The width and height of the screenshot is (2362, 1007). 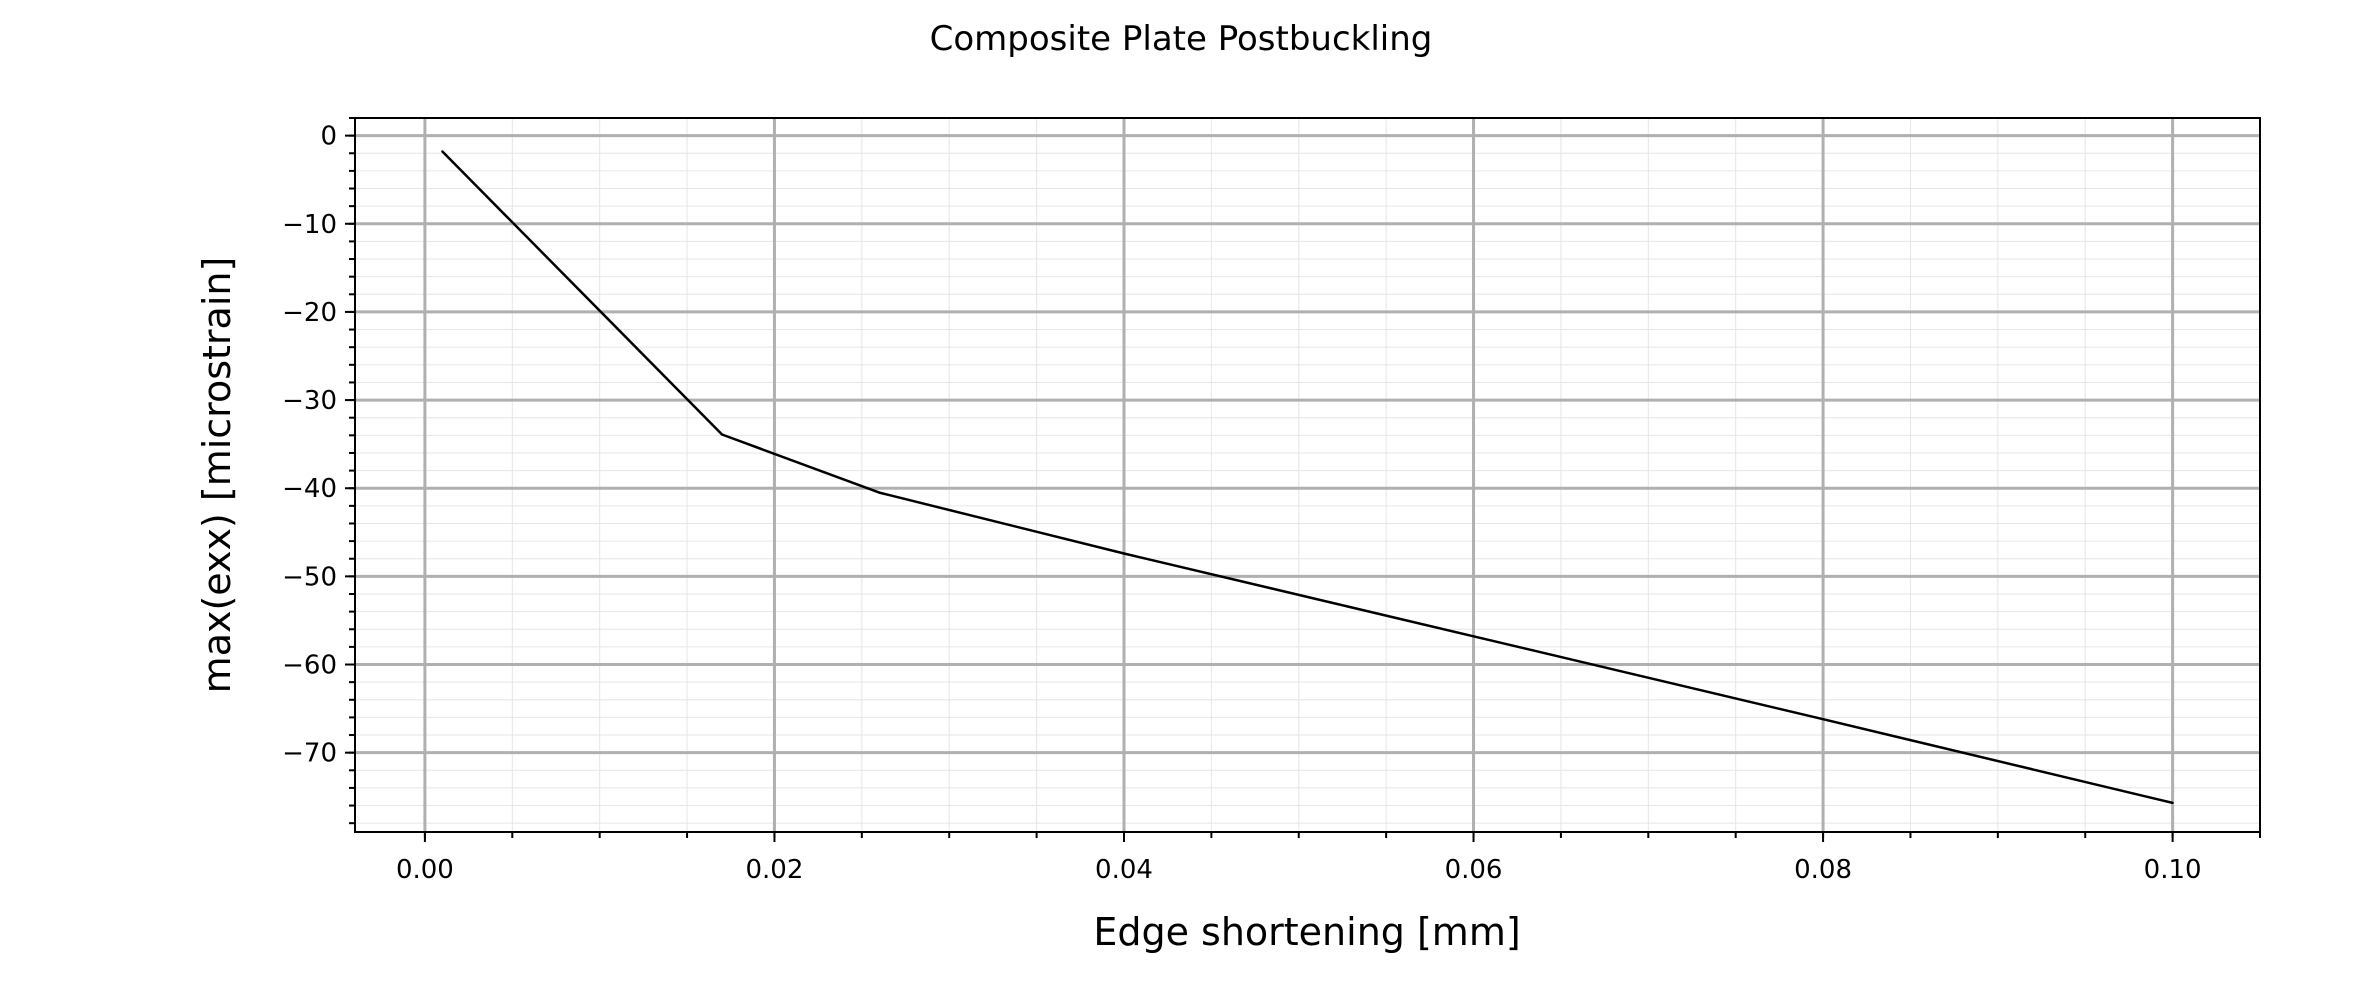 I want to click on x-tick-label: 0.10, so click(x=2173, y=870).